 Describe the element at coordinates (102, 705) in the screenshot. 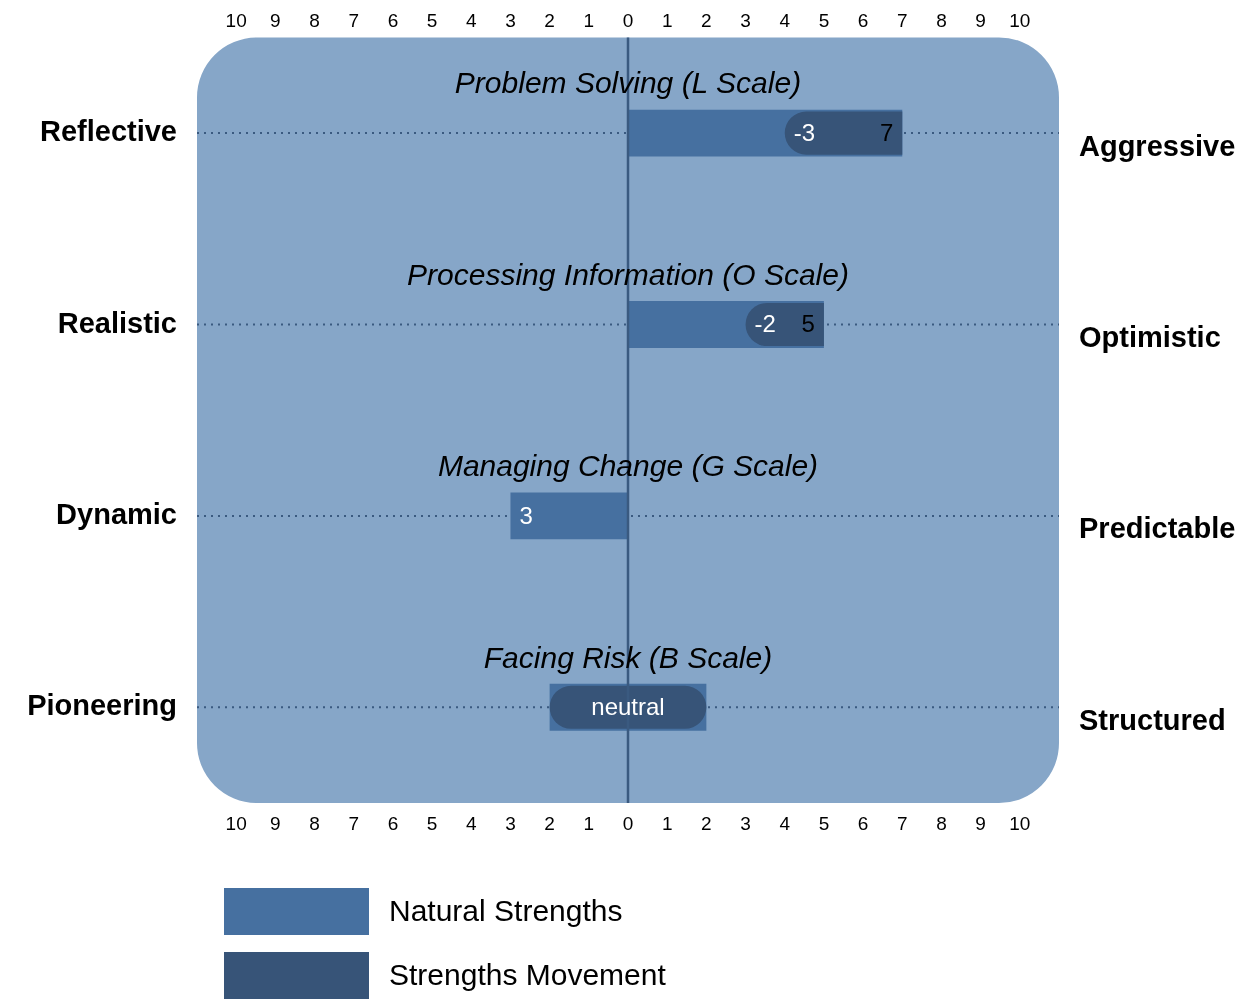

I see `y-tick-label: Pioneering` at that location.